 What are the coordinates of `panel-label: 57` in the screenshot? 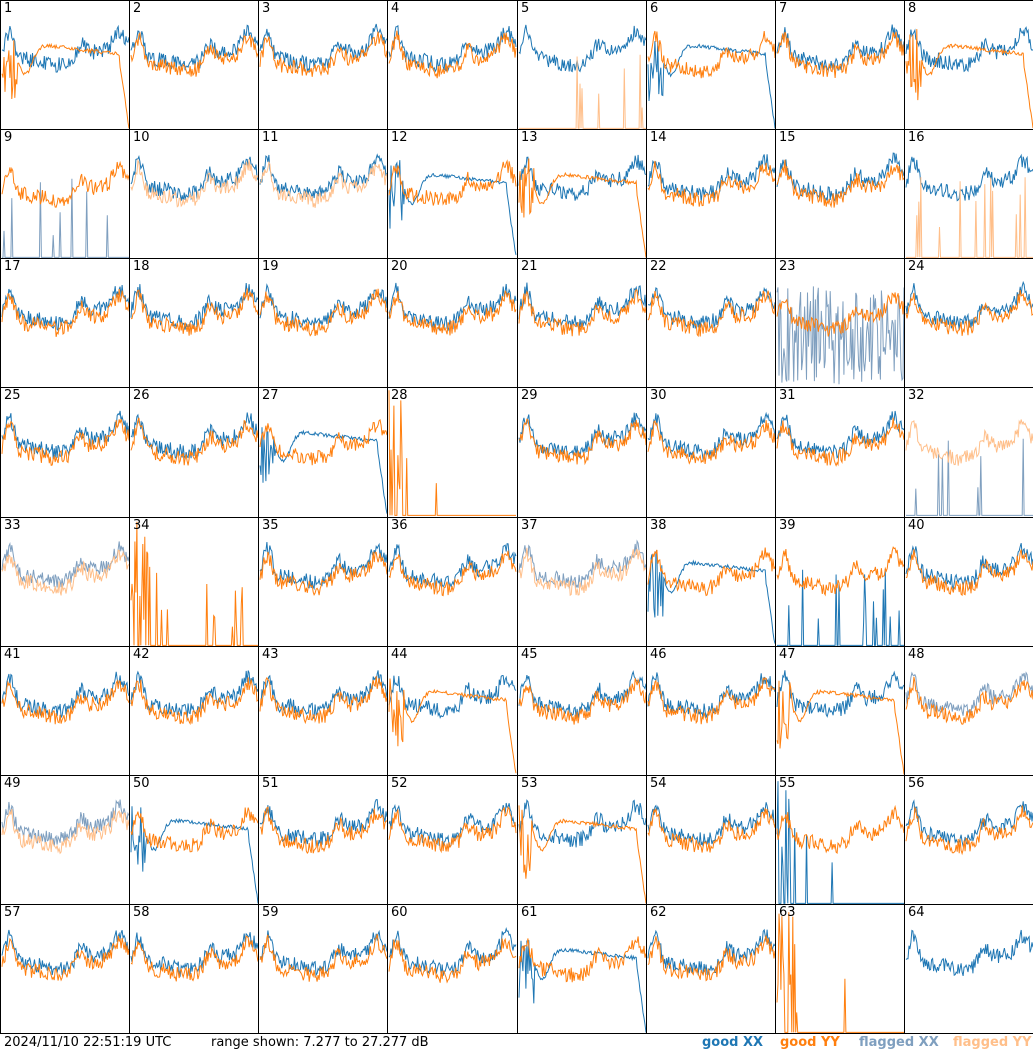 It's located at (12, 913).